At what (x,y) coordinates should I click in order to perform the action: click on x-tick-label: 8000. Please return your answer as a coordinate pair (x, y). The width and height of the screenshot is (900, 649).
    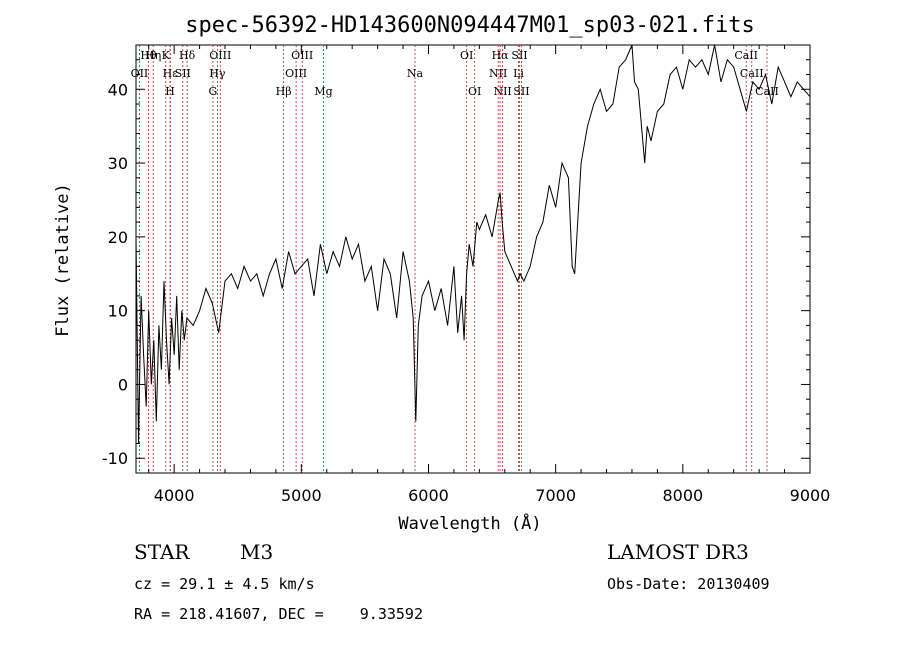
    Looking at the image, I should click on (682, 495).